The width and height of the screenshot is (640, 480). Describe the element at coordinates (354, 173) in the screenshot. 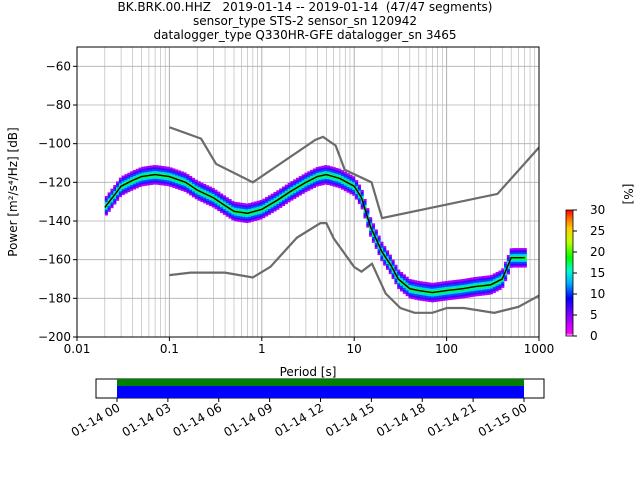

I see `new-high-noise-model-line` at that location.